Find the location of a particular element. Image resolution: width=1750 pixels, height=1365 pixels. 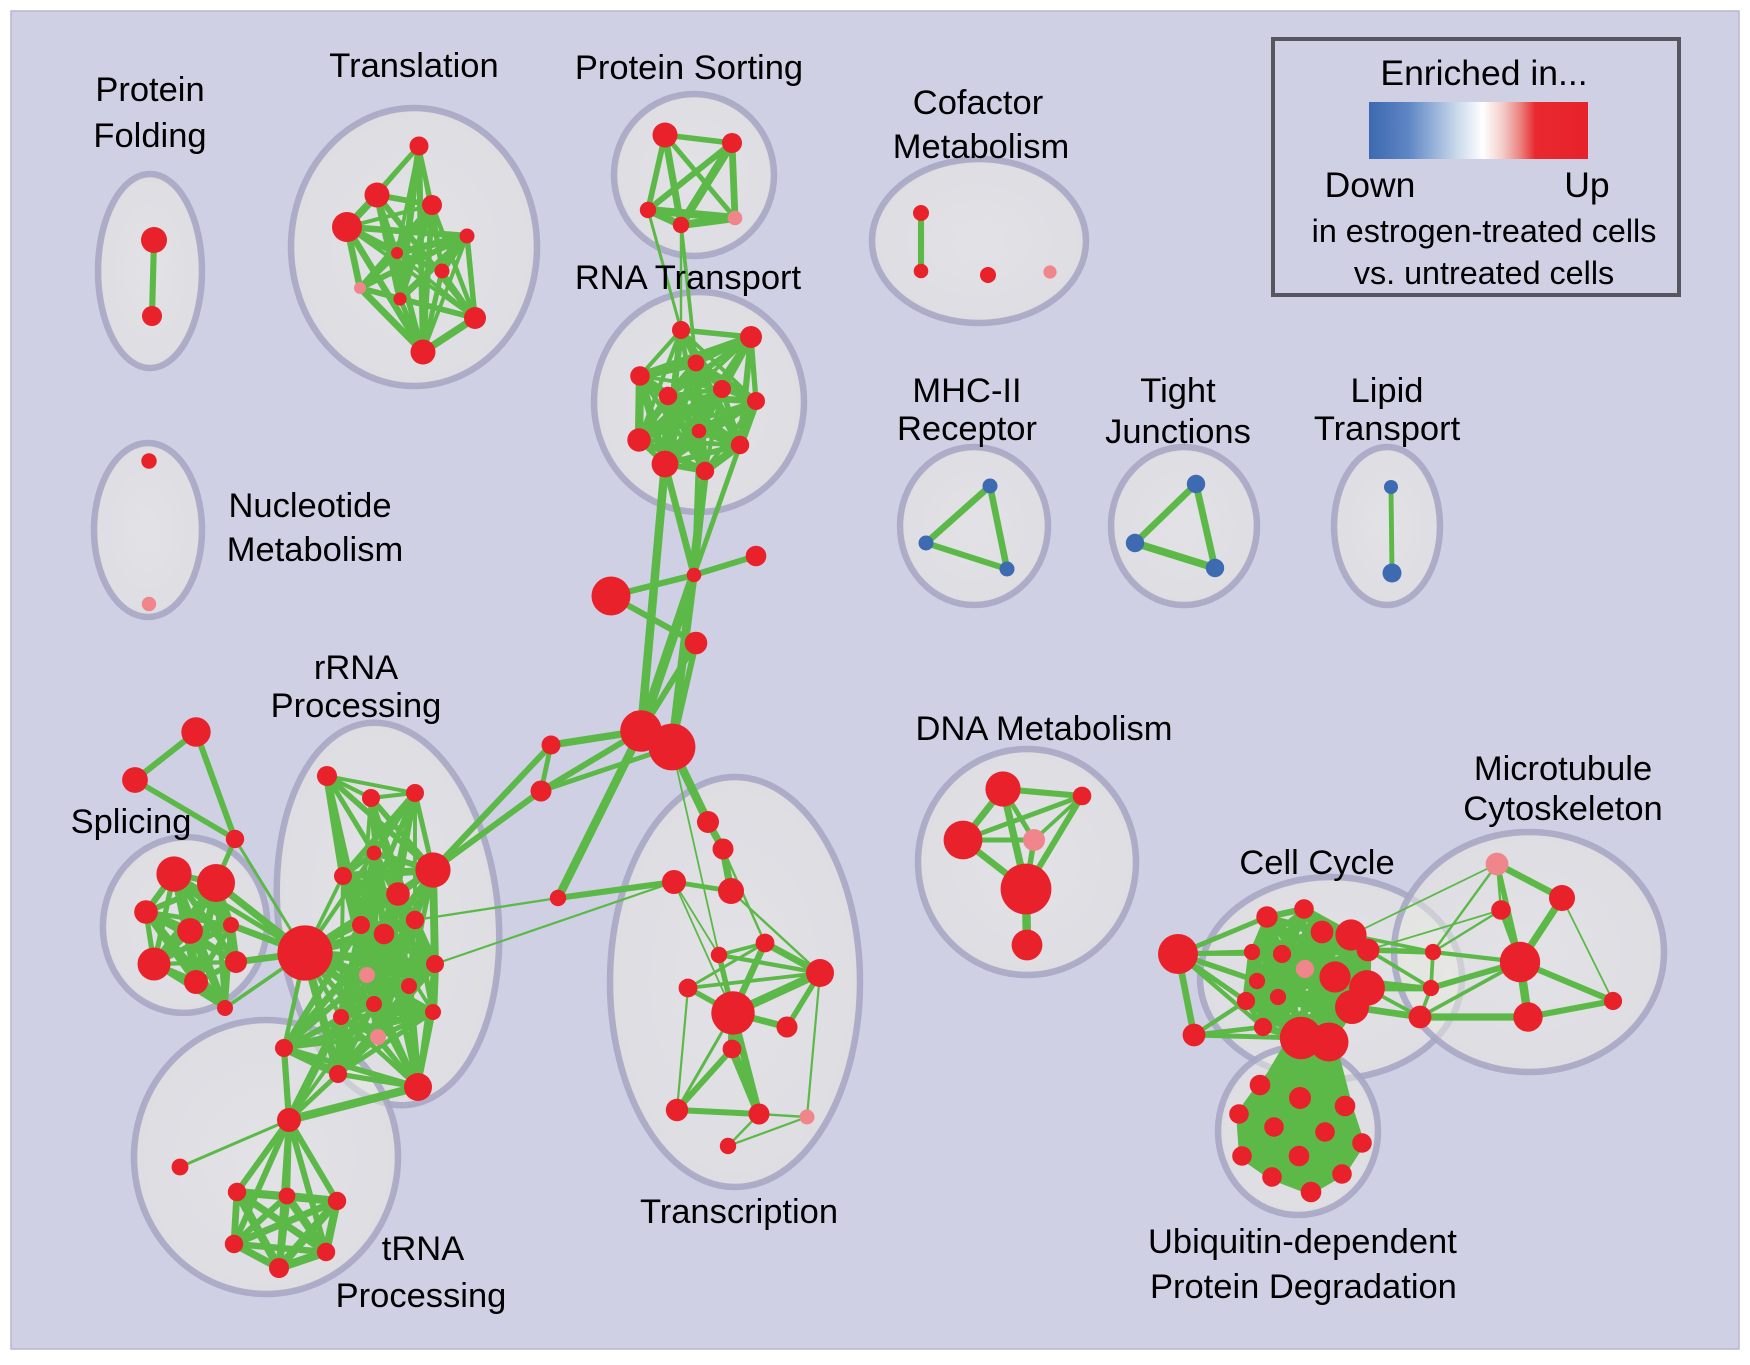

svg-text: Protein Degradation is located at coordinates (1303, 1287).